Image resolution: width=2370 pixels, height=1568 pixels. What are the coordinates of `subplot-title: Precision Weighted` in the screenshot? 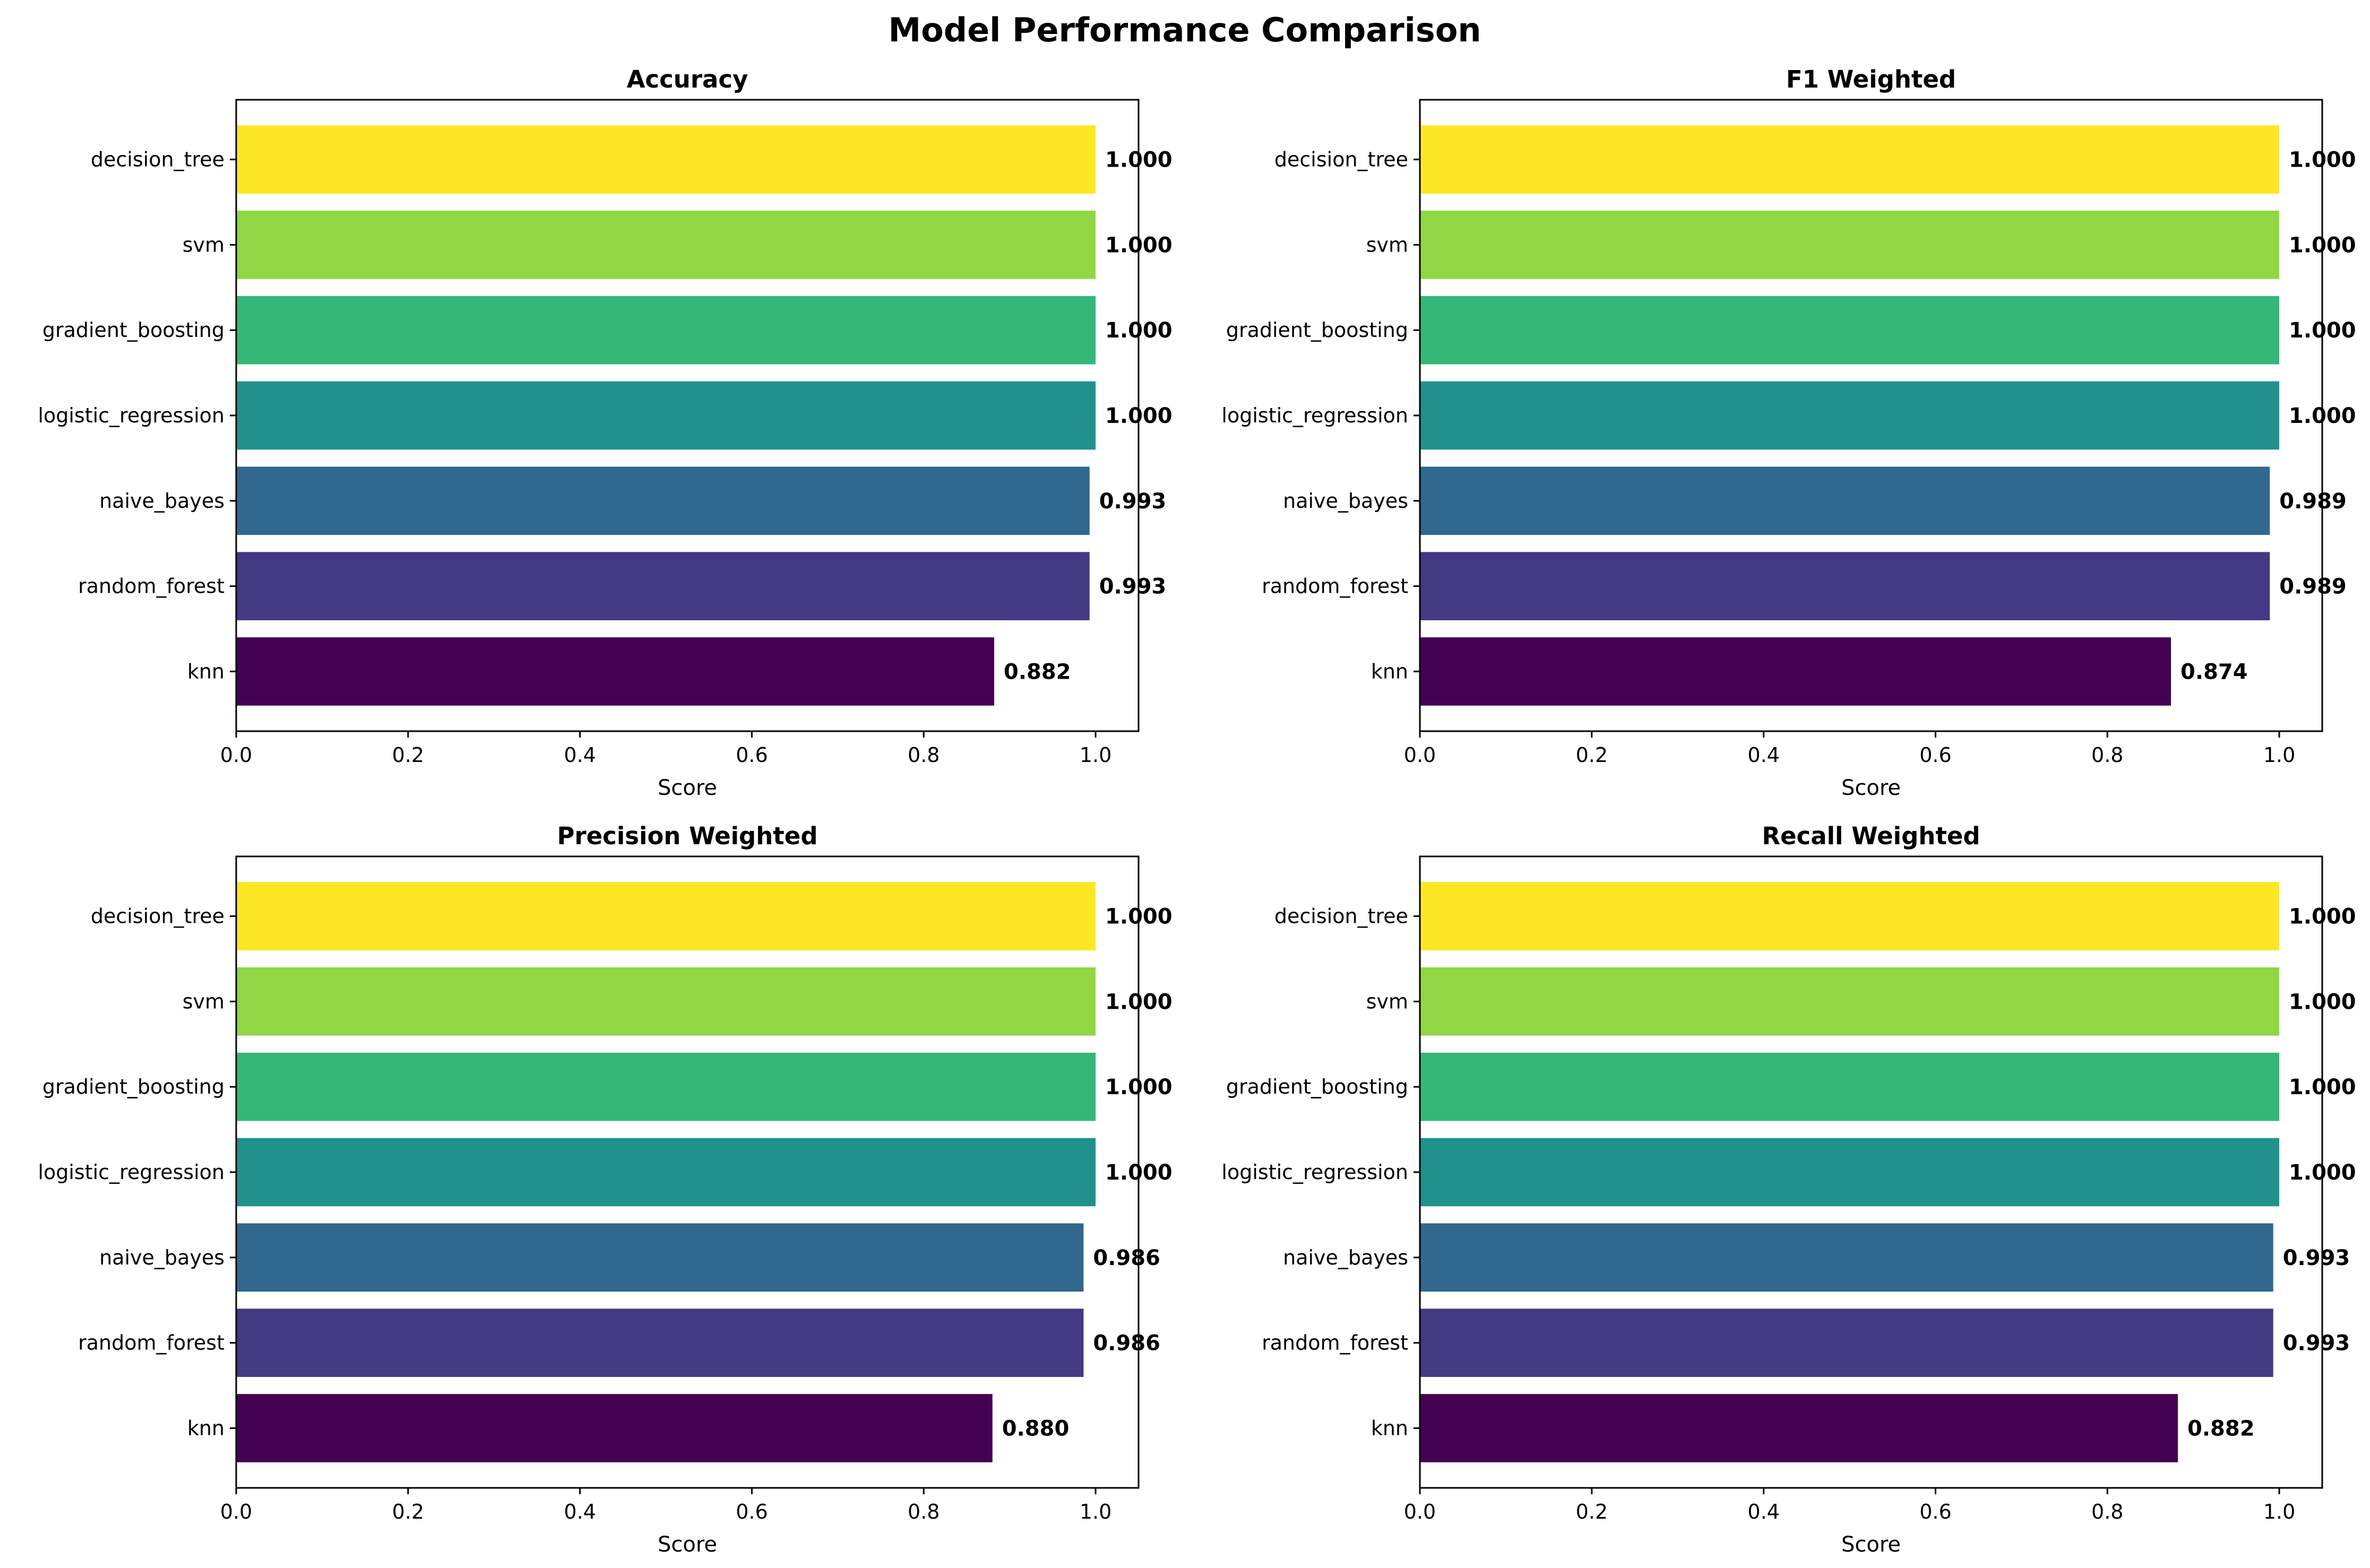 It's located at (687, 836).